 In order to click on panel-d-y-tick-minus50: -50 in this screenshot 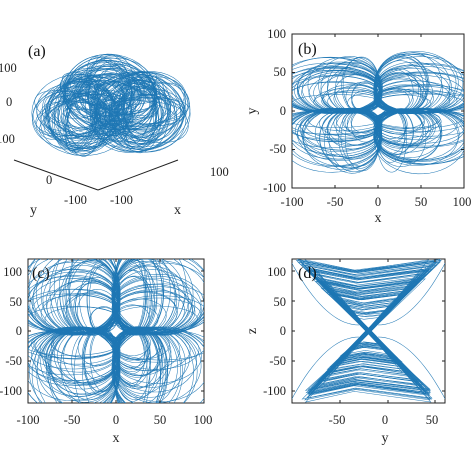, I will do `click(277, 361)`.